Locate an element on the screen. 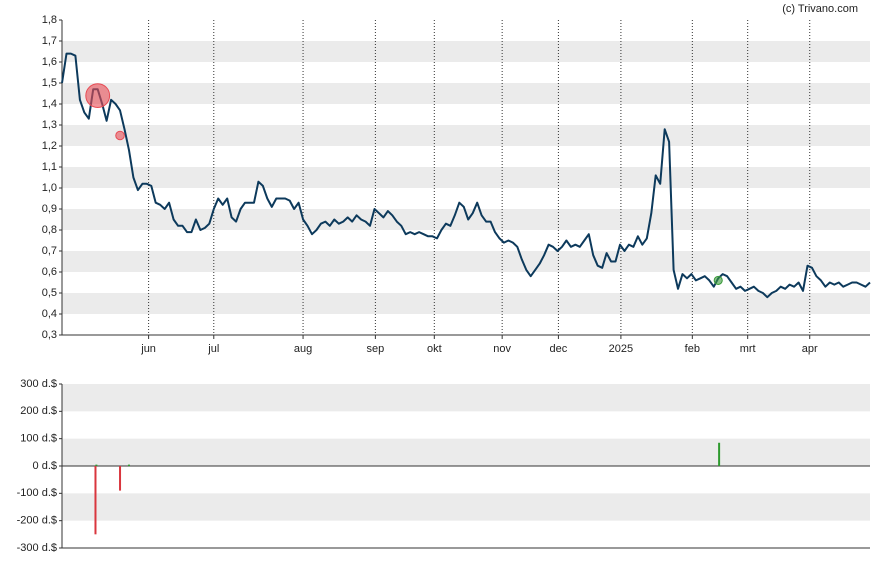  x-tick-label: 2025 is located at coordinates (621, 349).